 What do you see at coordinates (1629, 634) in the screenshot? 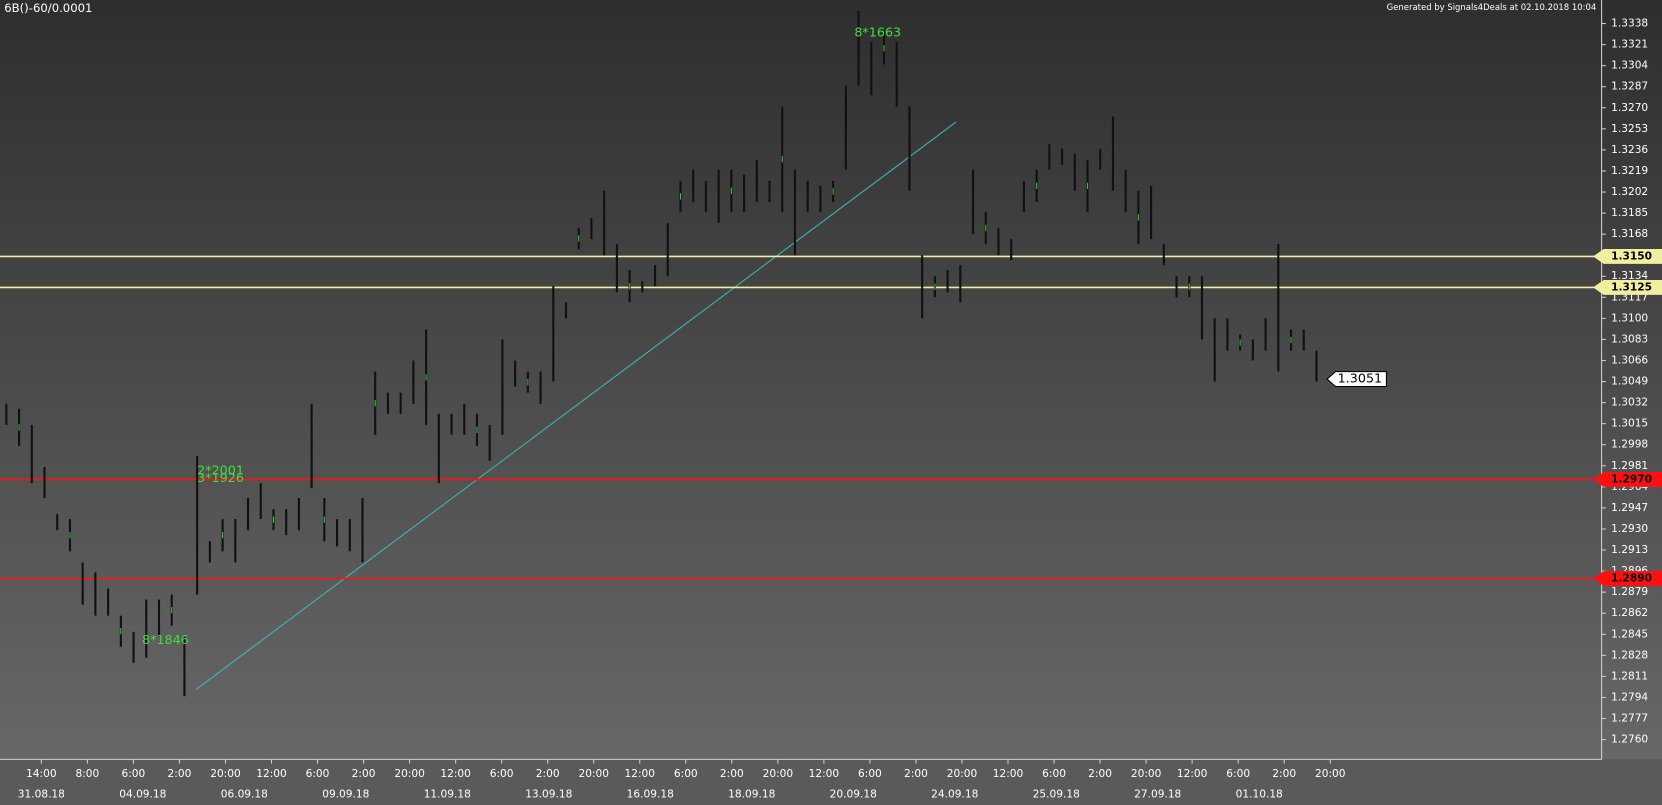
I see `y-tick-label: 1.2845` at bounding box center [1629, 634].